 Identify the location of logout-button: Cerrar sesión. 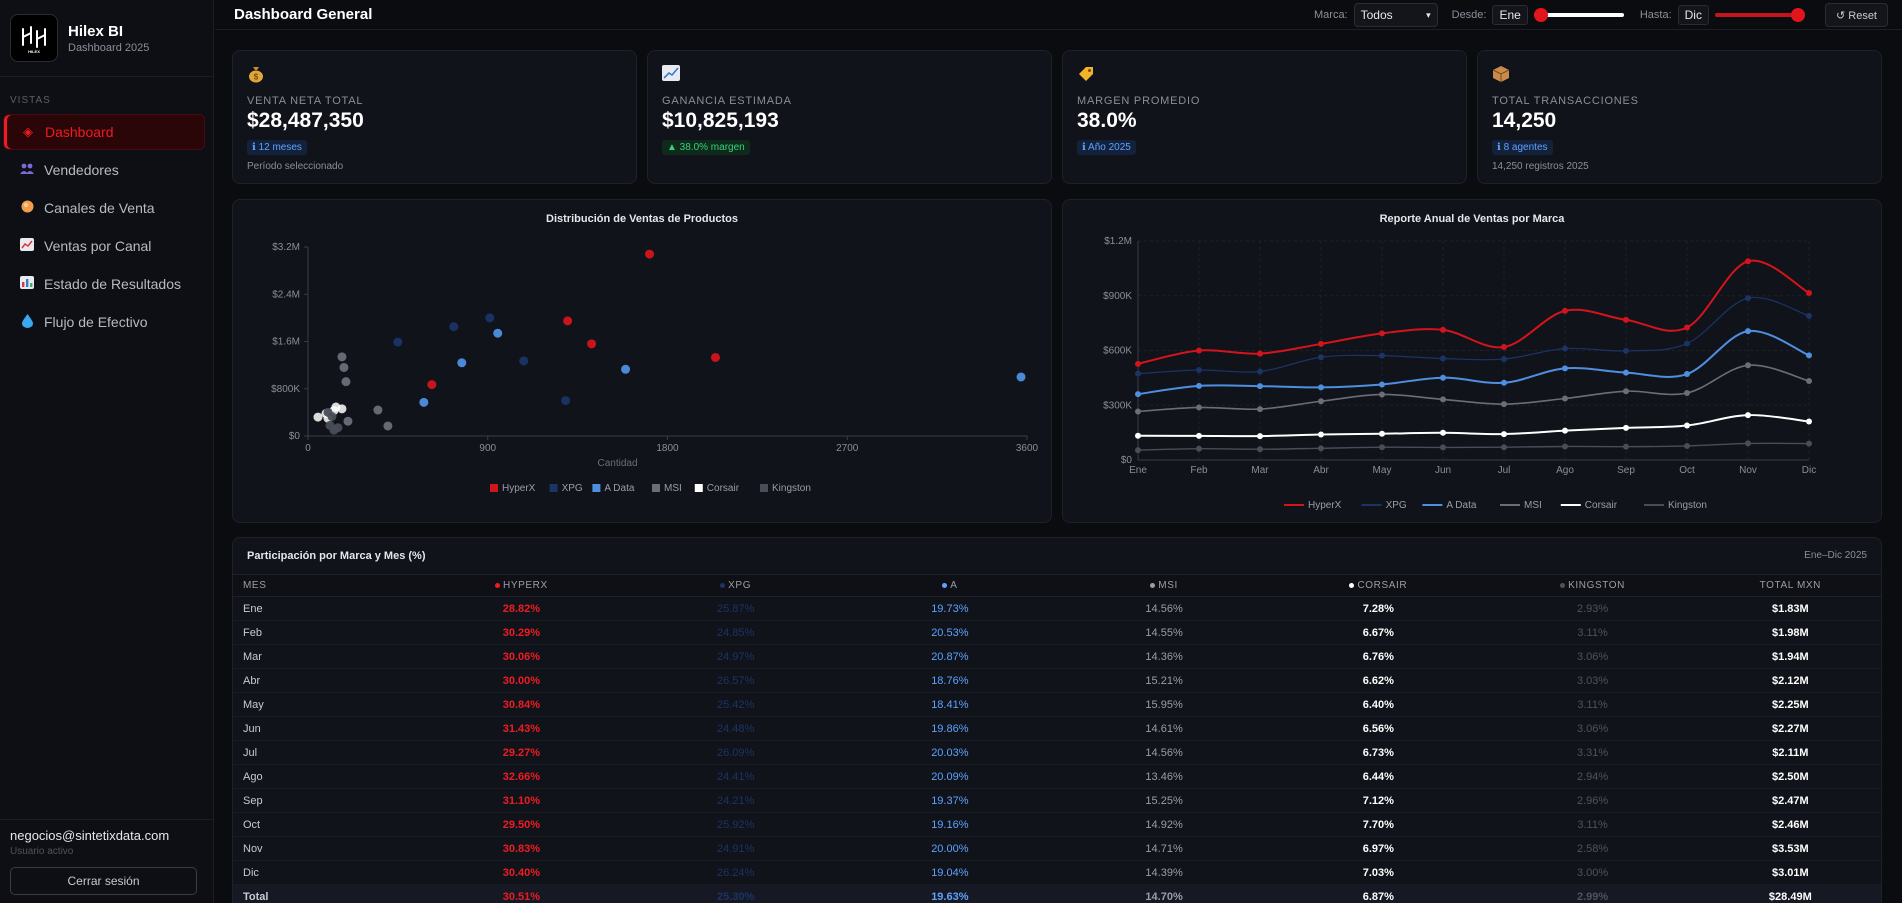
(103, 881).